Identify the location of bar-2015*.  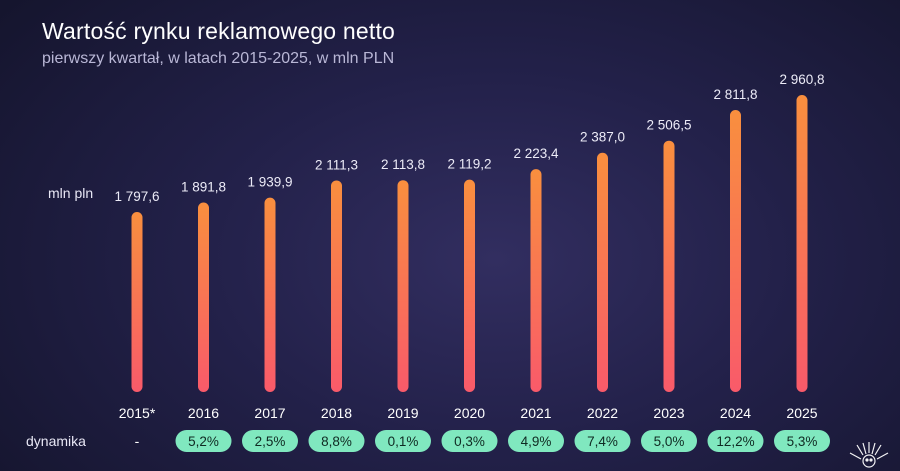
(137, 302).